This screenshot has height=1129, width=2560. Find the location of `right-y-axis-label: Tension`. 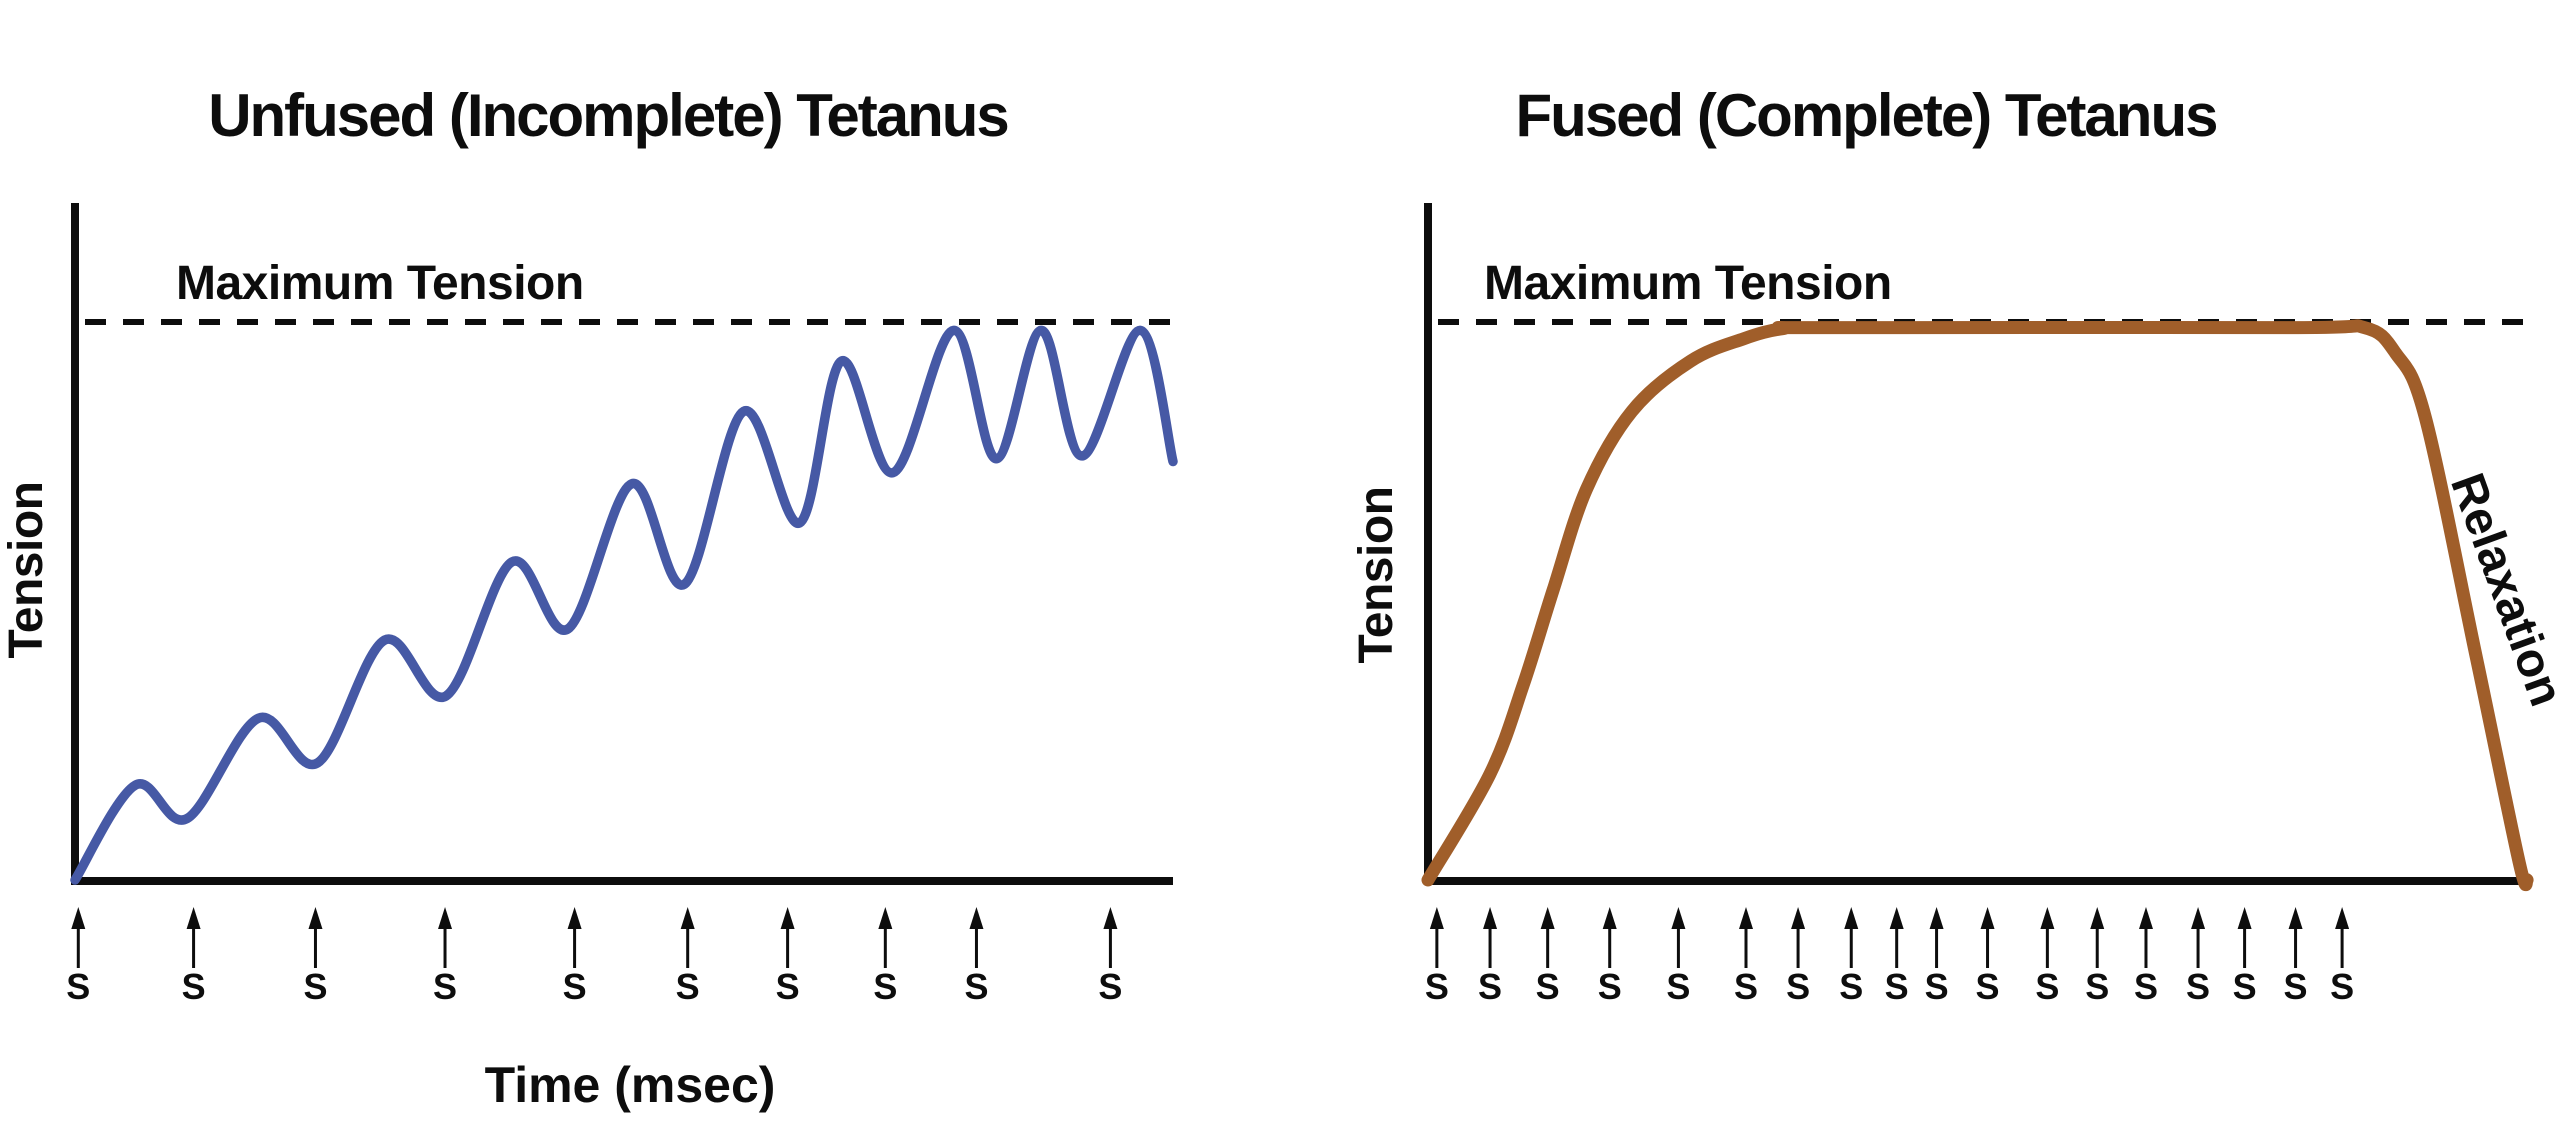

right-y-axis-label: Tension is located at coordinates (1376, 575).